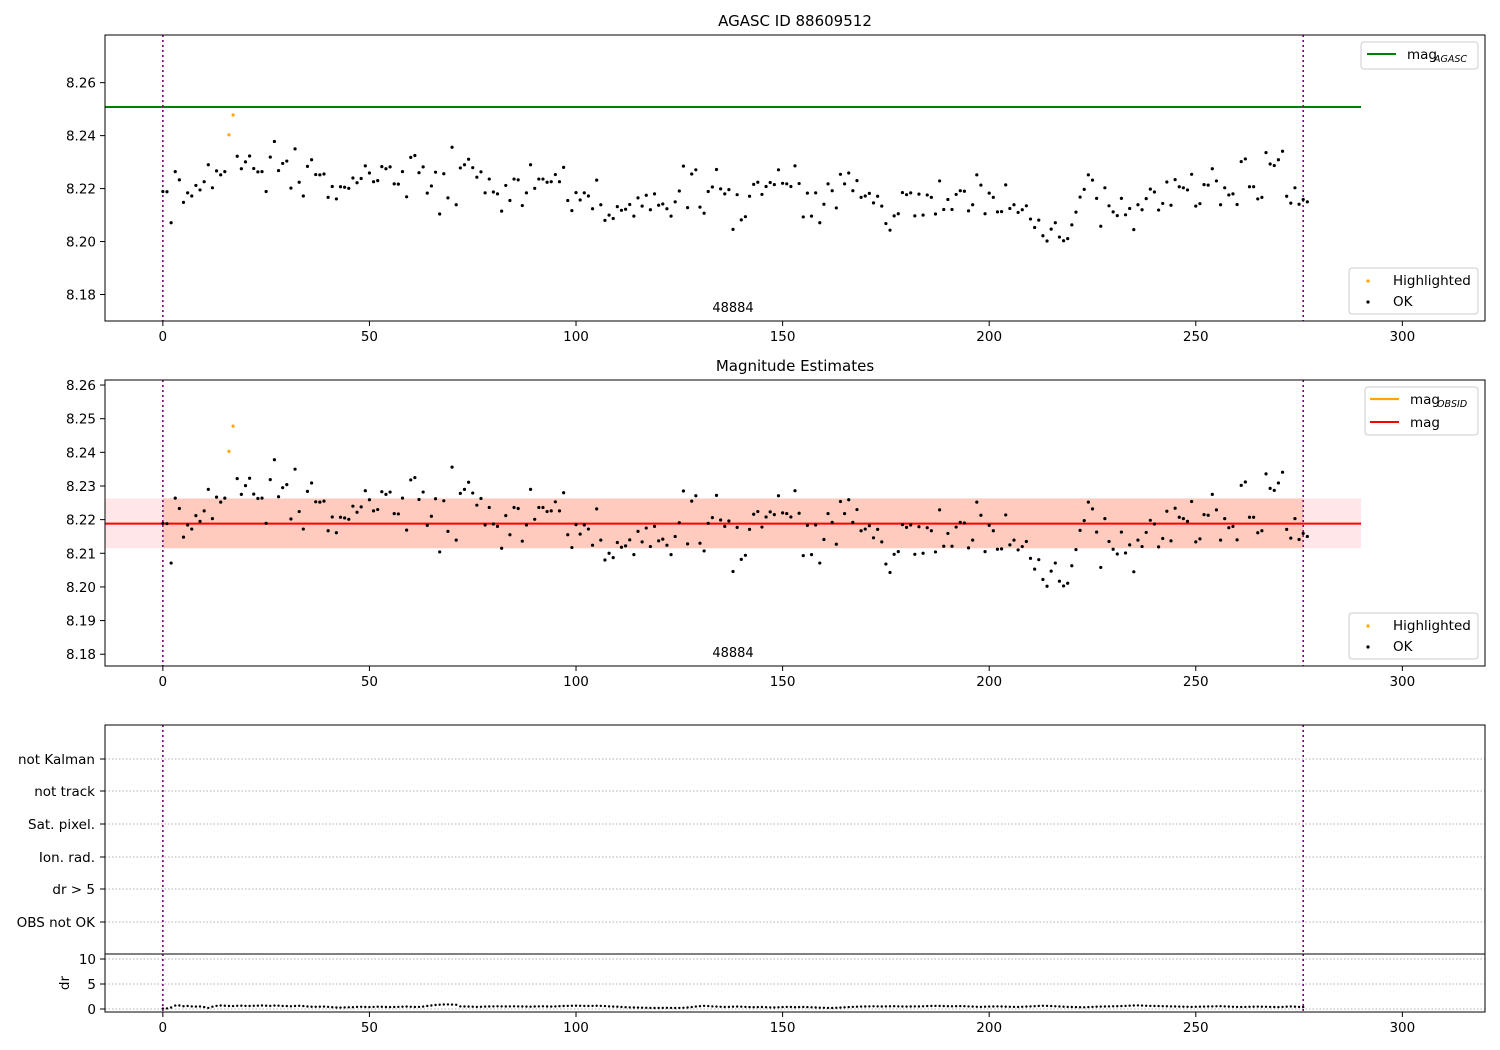 The width and height of the screenshot is (1500, 1050). I want to click on y-tick-label: 0, so click(91, 1010).